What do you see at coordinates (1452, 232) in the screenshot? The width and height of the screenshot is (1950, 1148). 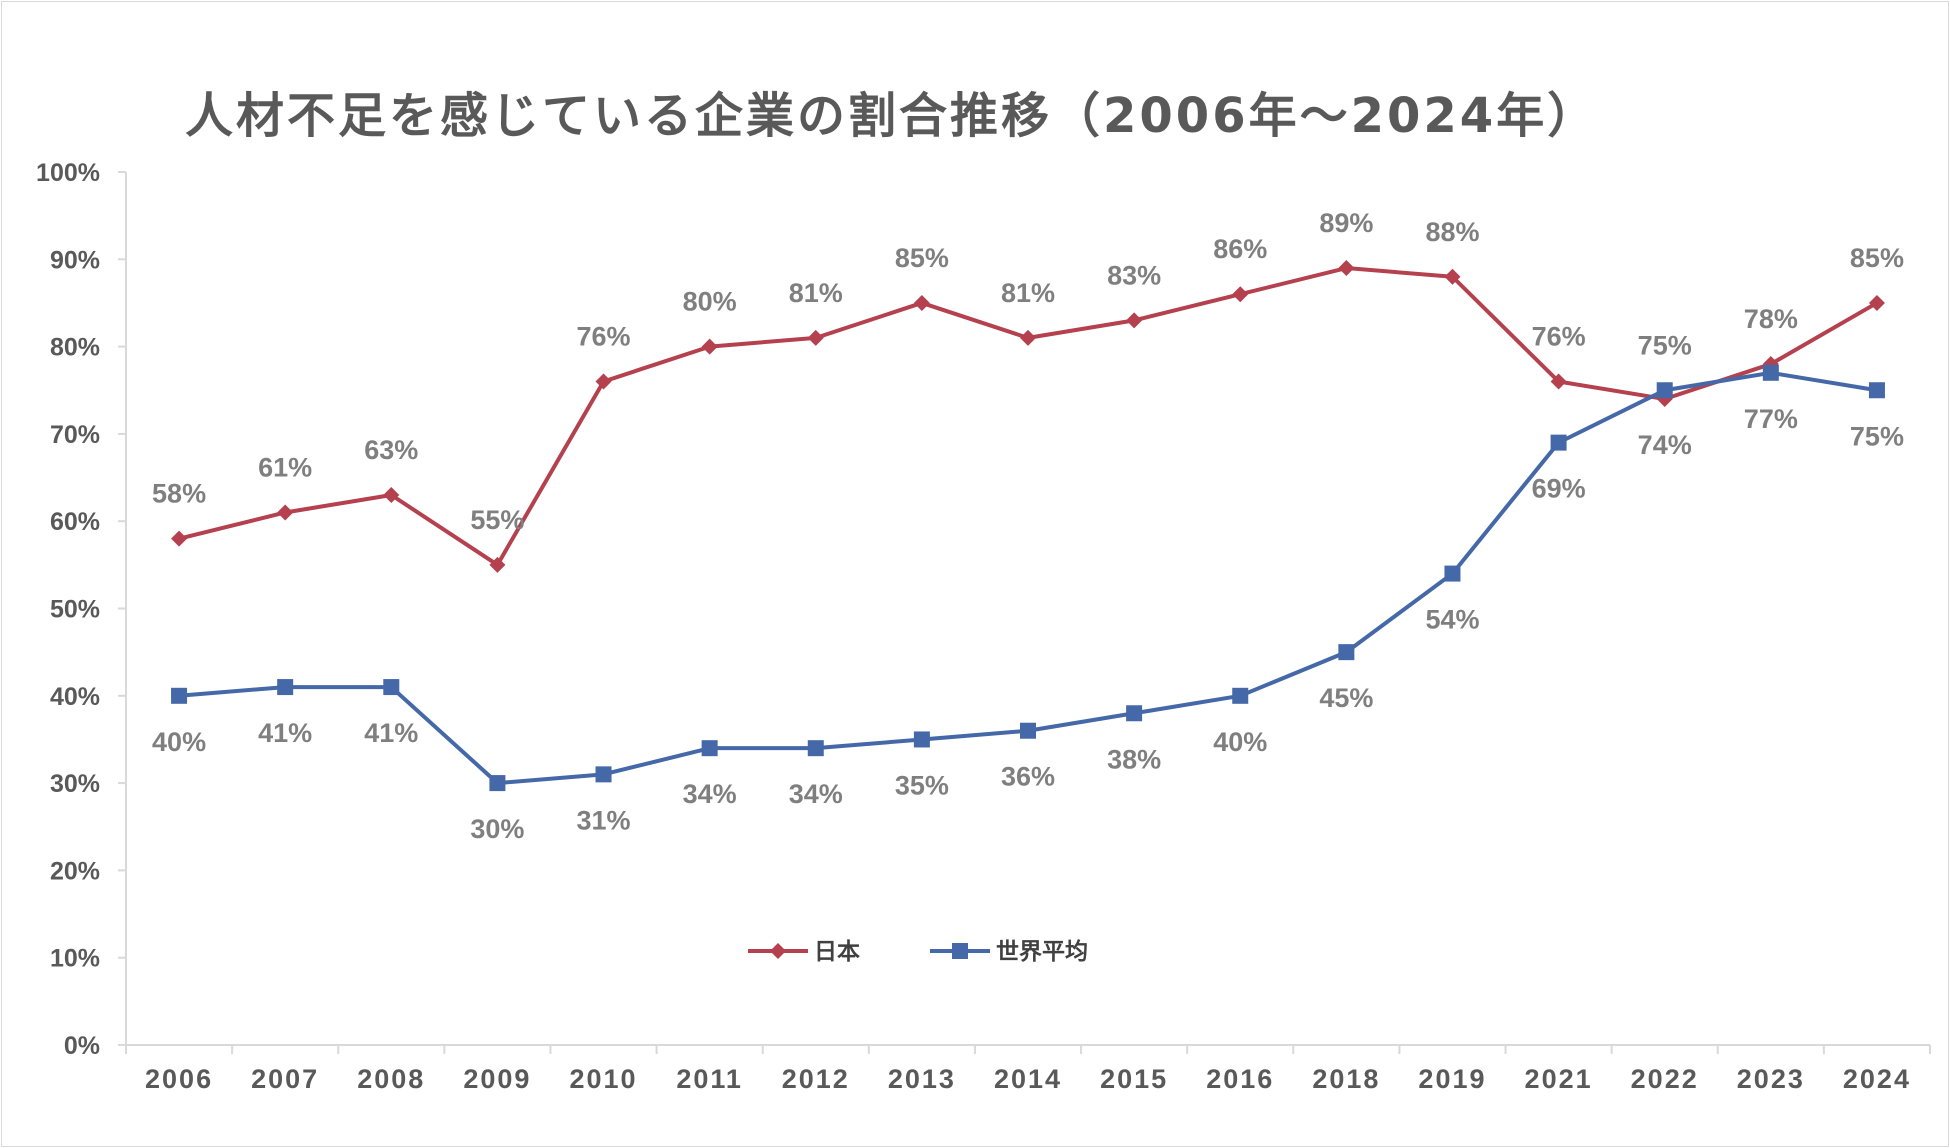 I see `data-label: 88%` at bounding box center [1452, 232].